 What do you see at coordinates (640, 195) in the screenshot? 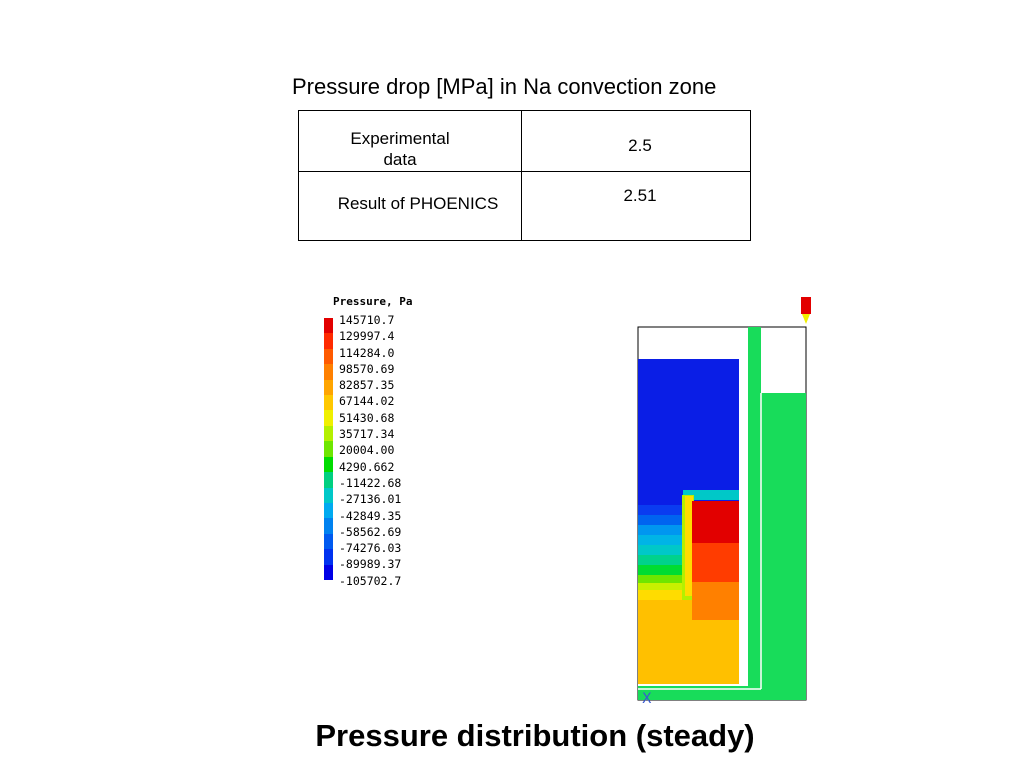
I see `value-phoenics: 2.51` at bounding box center [640, 195].